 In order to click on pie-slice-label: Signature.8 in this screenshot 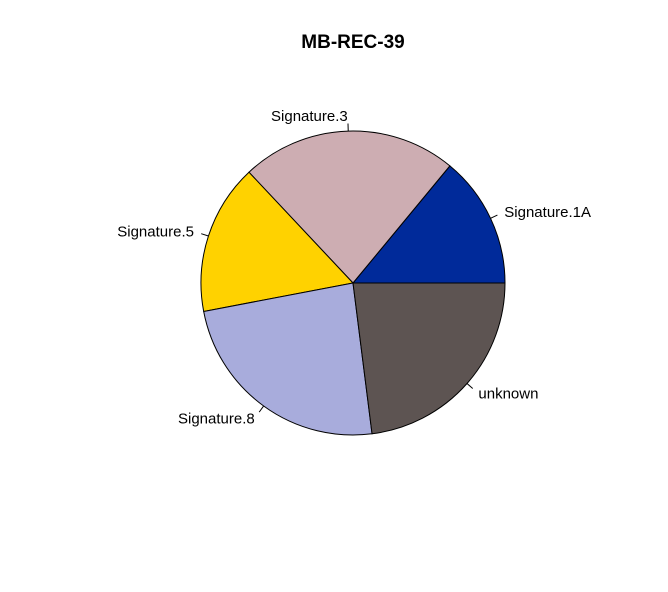, I will do `click(216, 418)`.